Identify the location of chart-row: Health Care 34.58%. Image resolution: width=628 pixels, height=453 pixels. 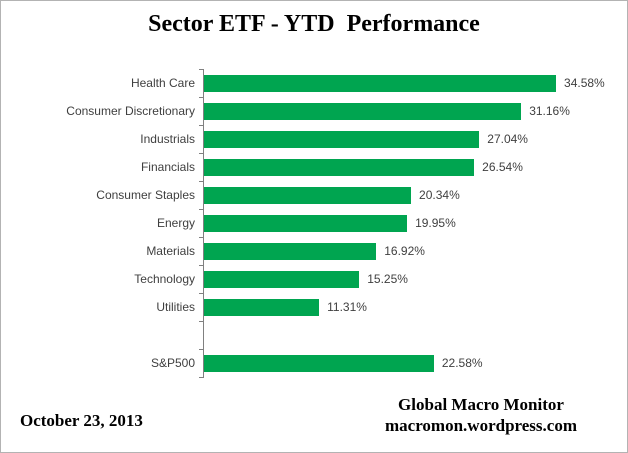
(311, 83).